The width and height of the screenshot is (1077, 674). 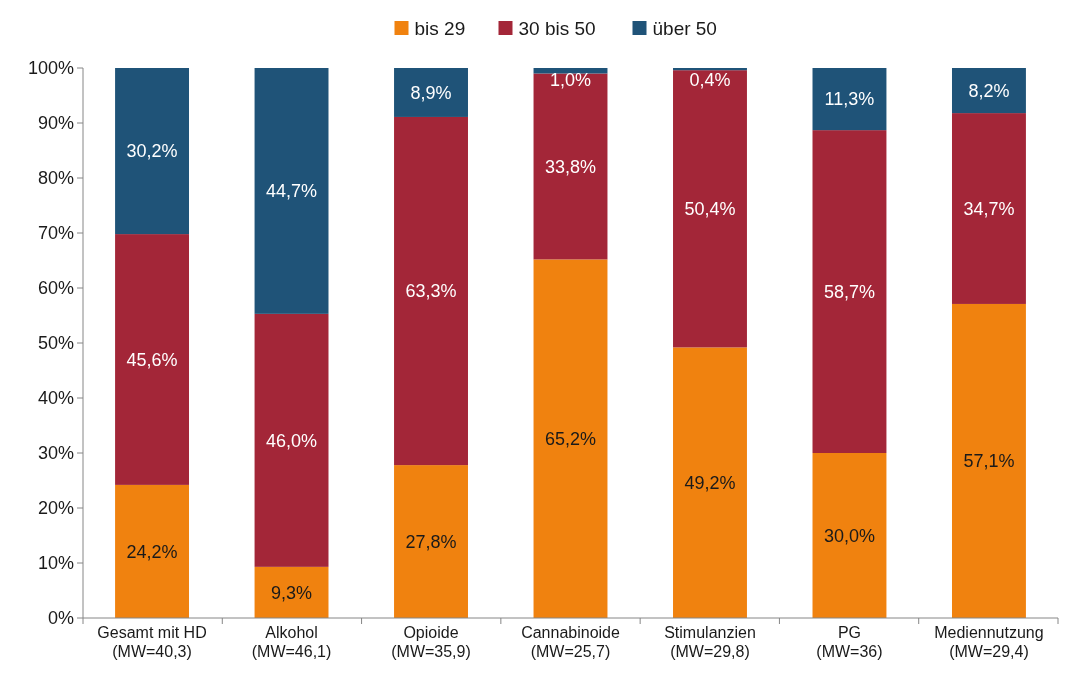 I want to click on data-label: 0,4%, so click(x=710, y=80).